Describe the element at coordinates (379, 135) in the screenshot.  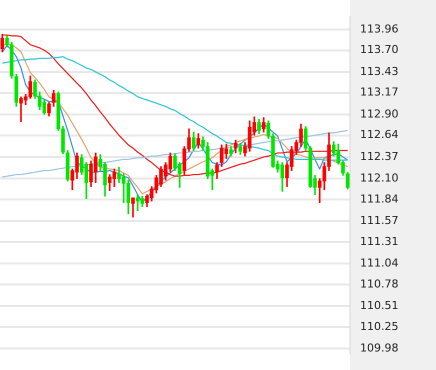
I see `y-tick-label: 112.64` at that location.